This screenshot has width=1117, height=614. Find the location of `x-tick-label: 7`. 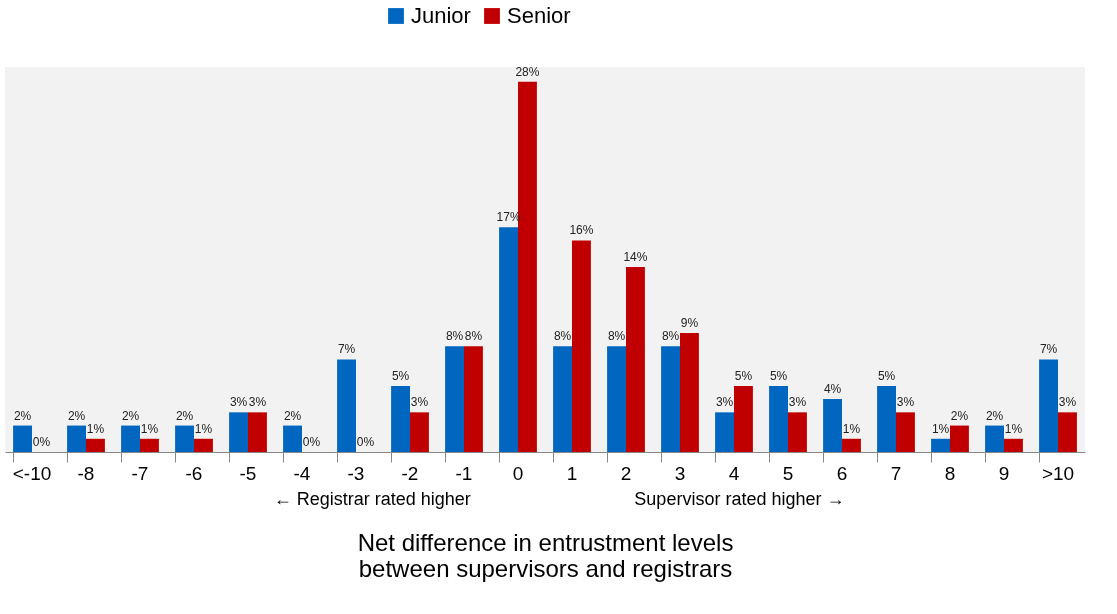

x-tick-label: 7 is located at coordinates (896, 473).